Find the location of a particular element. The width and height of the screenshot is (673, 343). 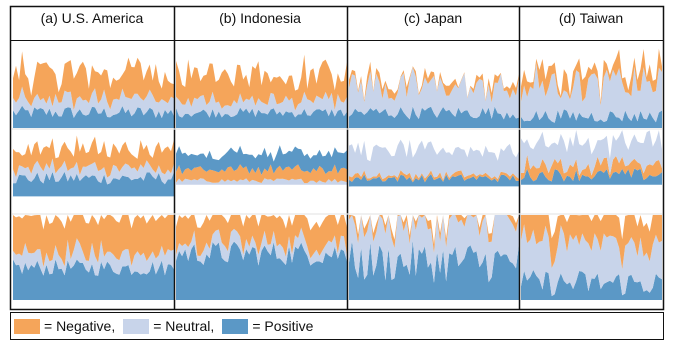

panel-title-indonesia: (b) Indonesia is located at coordinates (260, 18).